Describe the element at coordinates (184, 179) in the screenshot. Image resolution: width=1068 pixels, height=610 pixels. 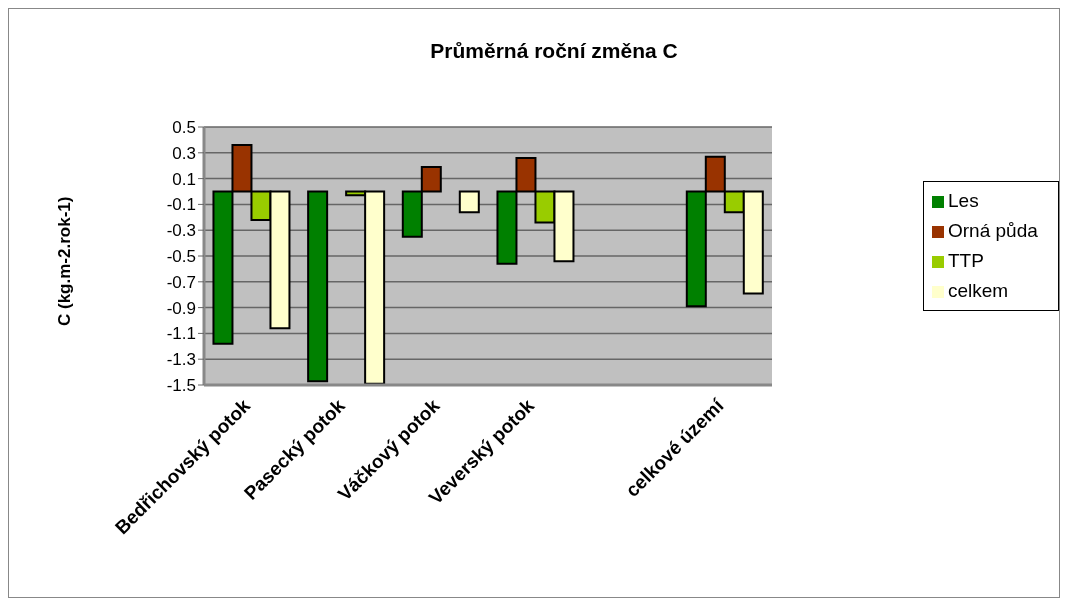
I see `y-tick-label: 0.1` at that location.